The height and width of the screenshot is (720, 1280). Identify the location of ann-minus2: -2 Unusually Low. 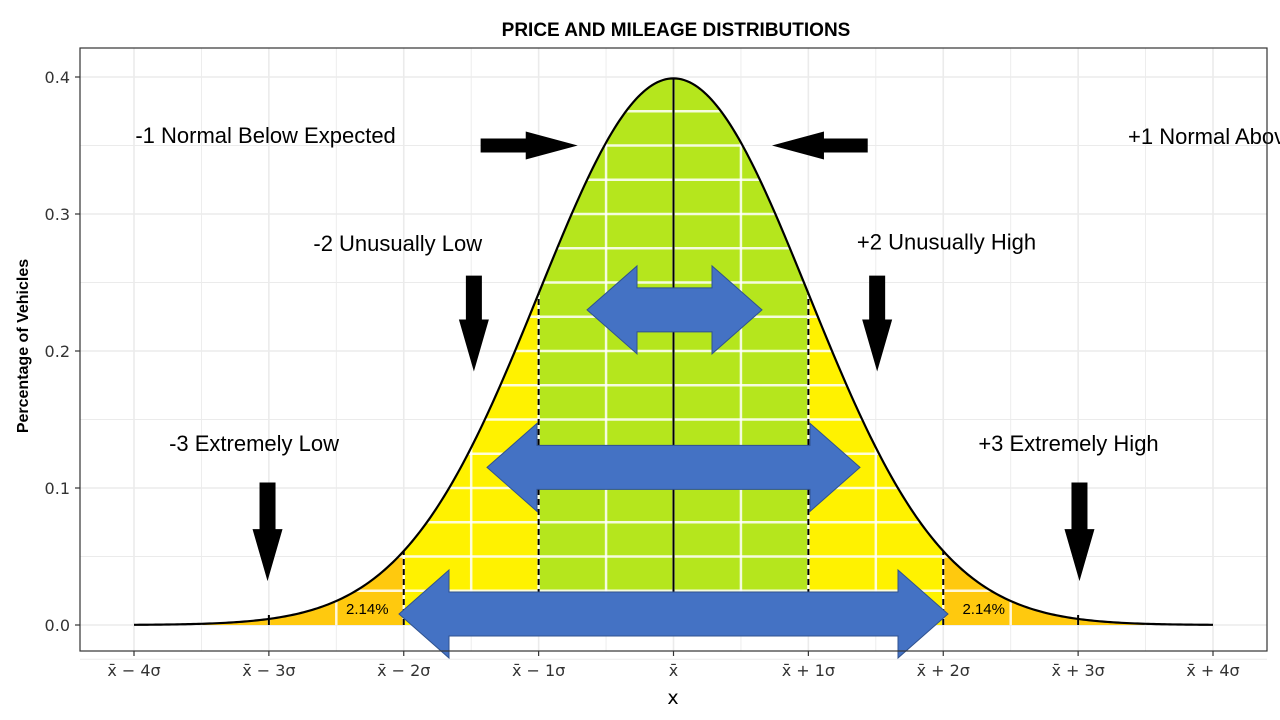
(397, 243).